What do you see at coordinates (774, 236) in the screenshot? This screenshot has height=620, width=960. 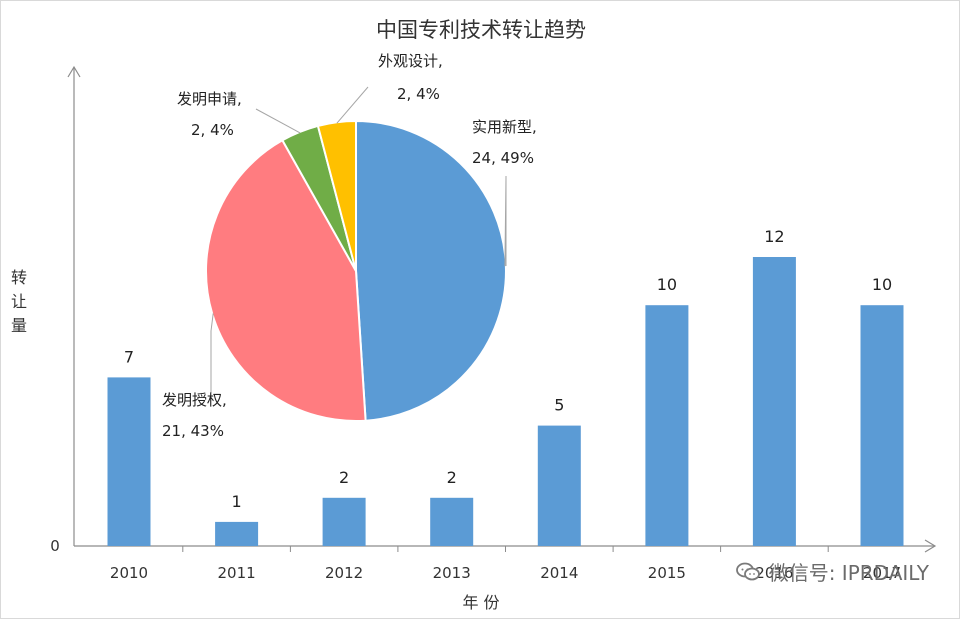 I see `bar-data-label: 12` at bounding box center [774, 236].